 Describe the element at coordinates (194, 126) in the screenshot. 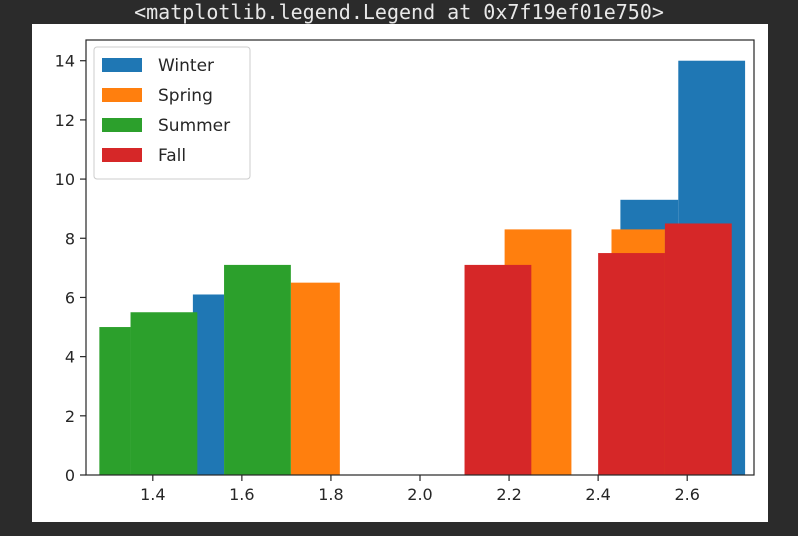

I see `legend-label-summer: Summer` at that location.